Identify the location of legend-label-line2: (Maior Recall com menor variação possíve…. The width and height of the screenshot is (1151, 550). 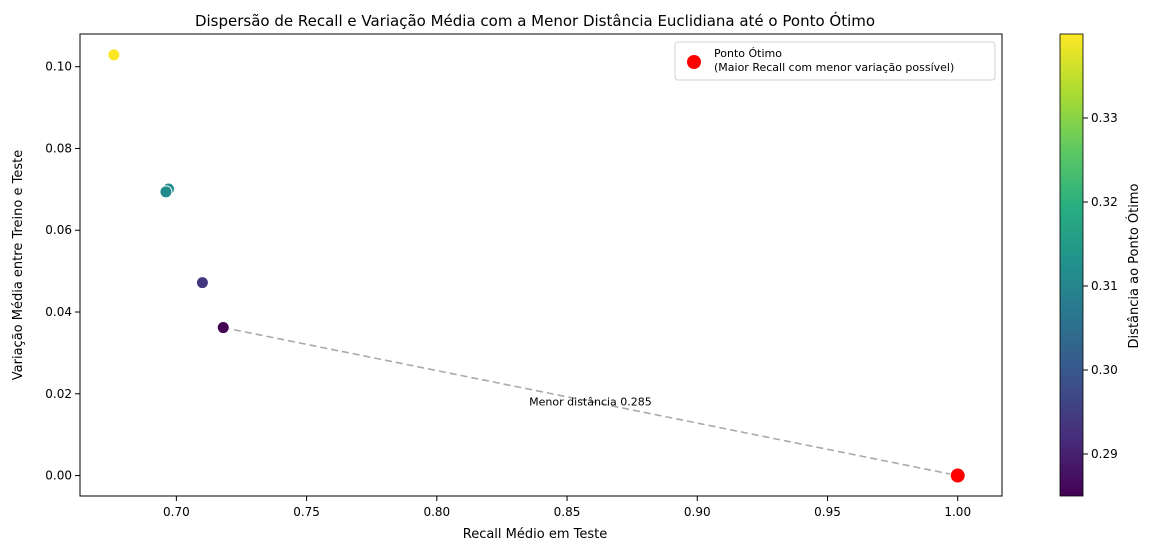
(834, 67).